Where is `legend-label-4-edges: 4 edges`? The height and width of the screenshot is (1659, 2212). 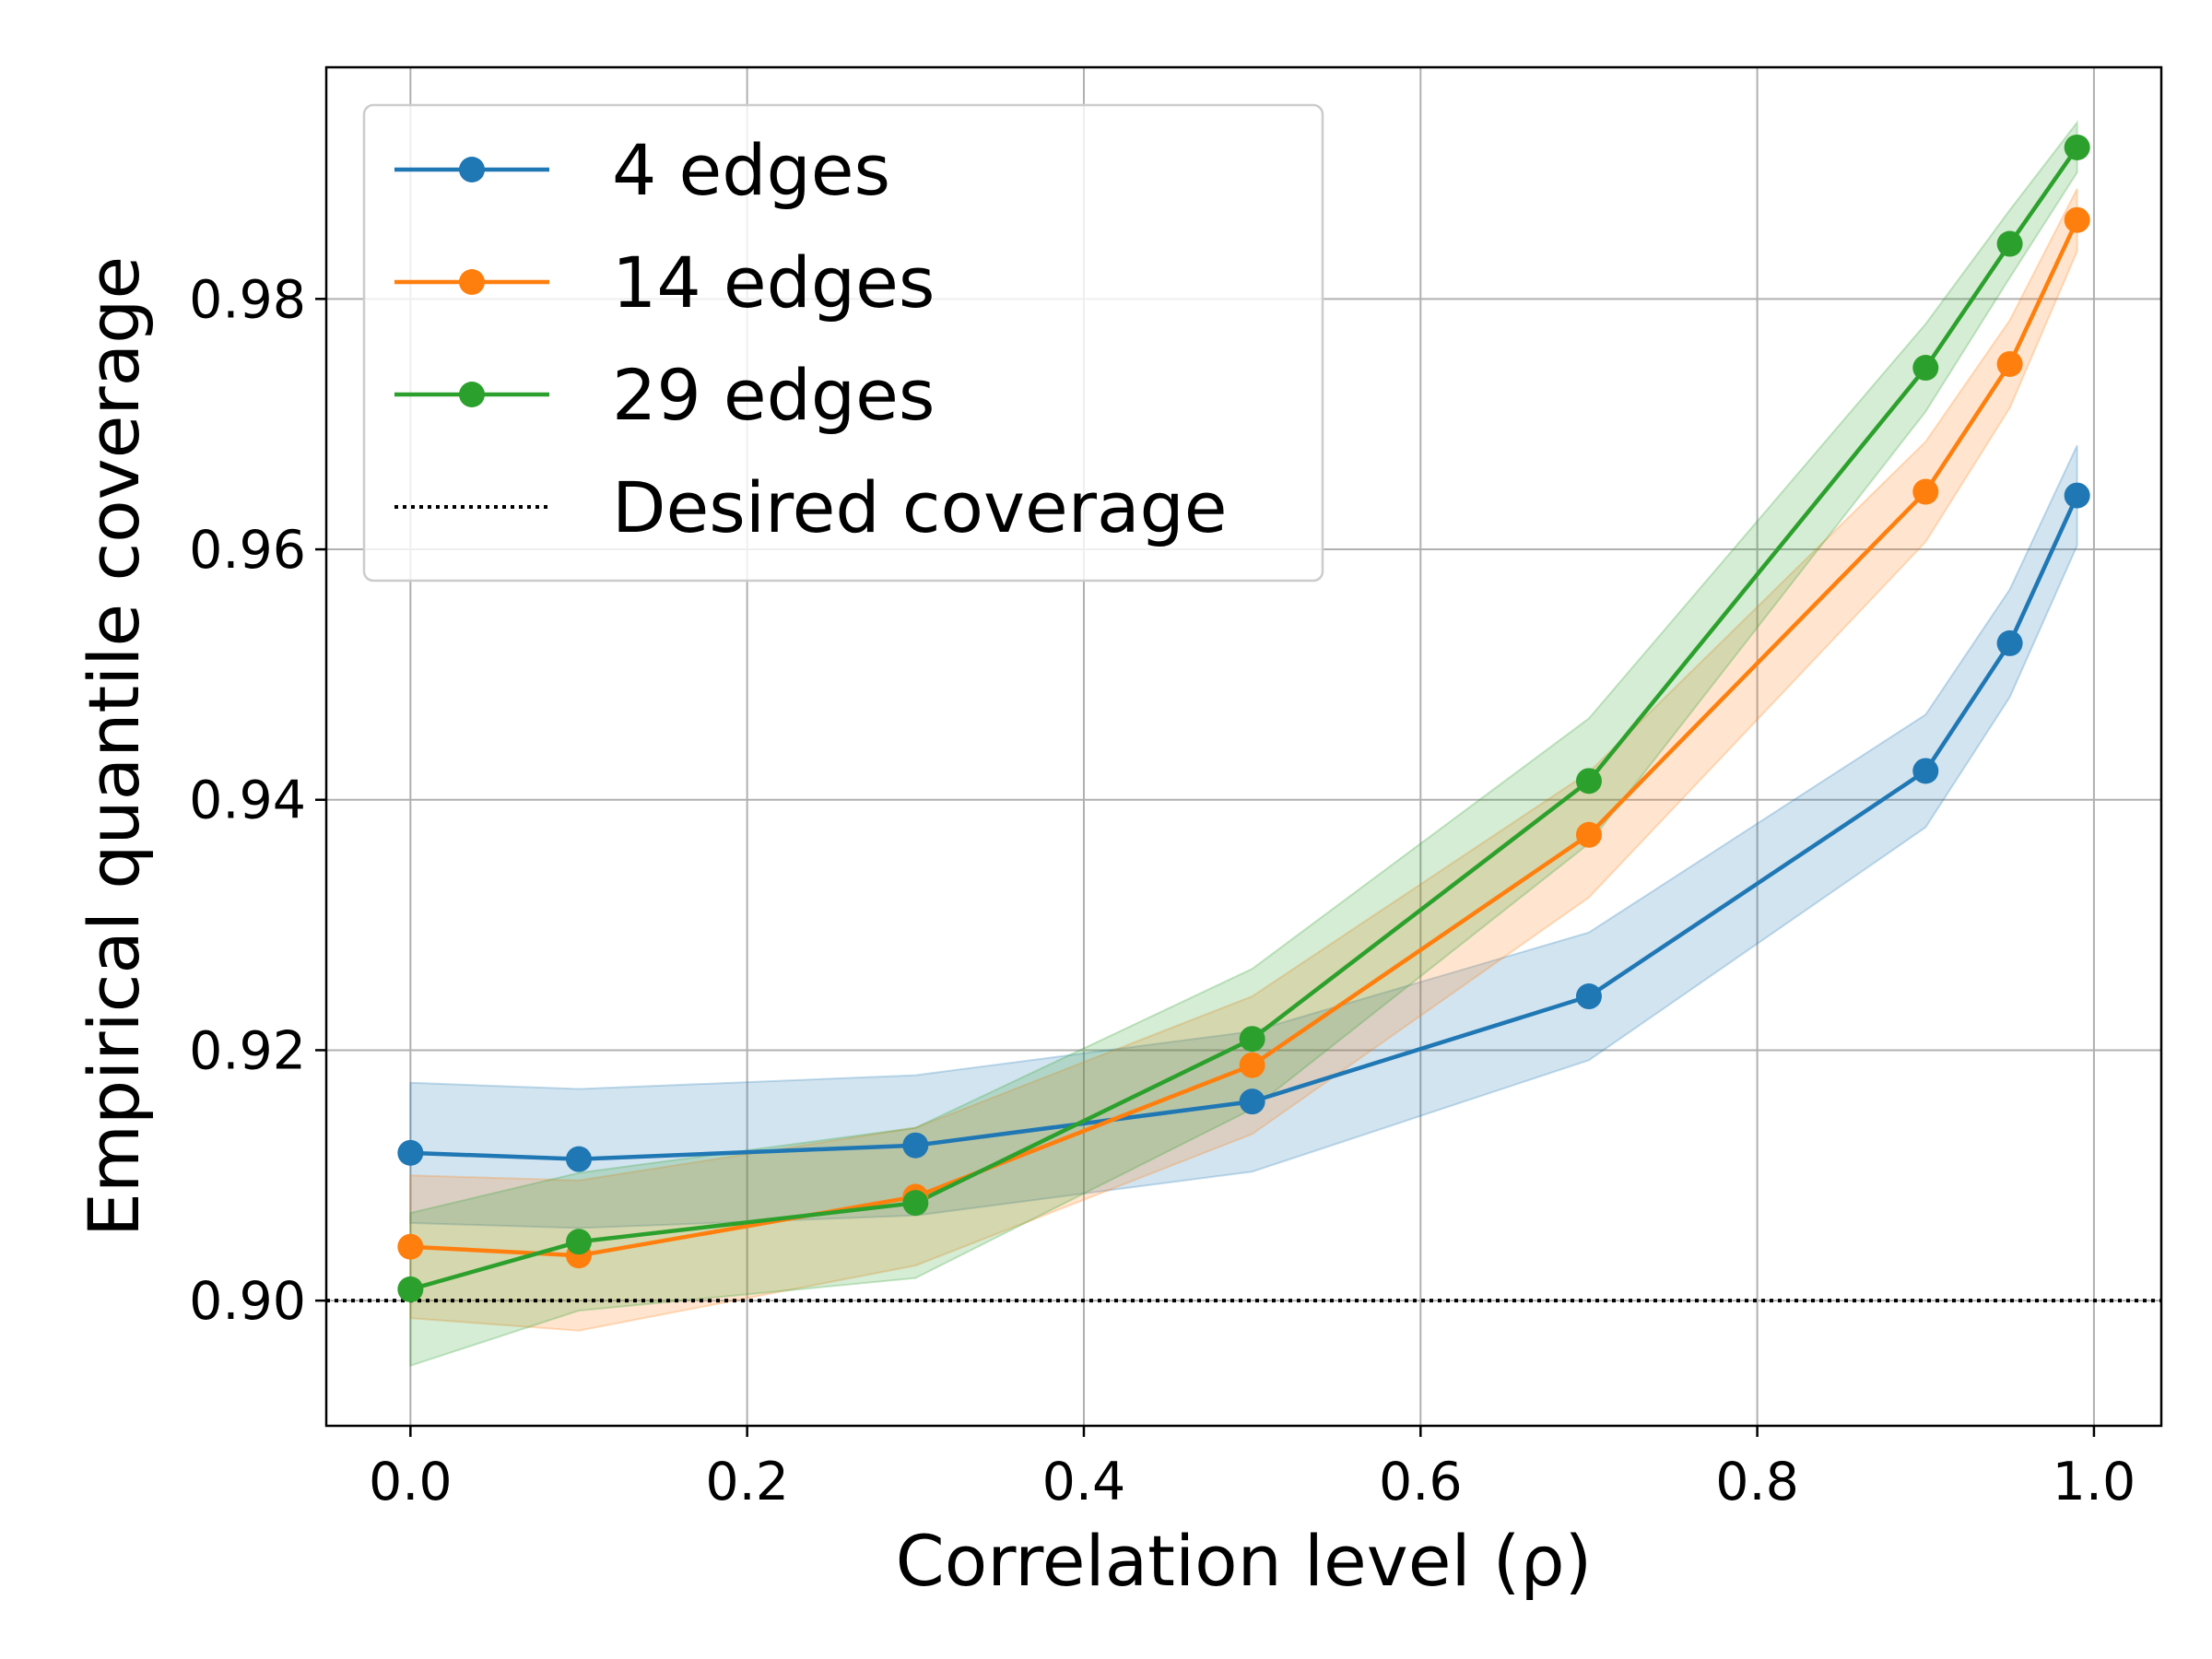 legend-label-4-edges: 4 edges is located at coordinates (751, 170).